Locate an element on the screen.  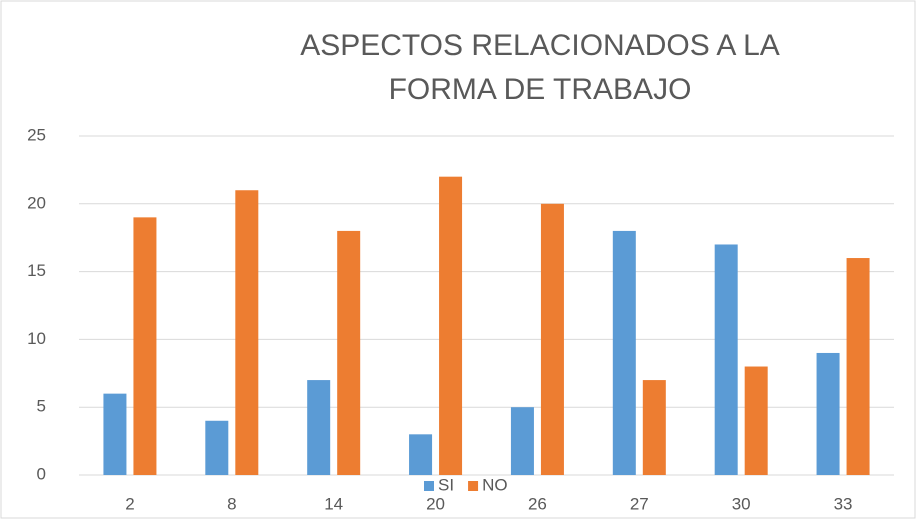
x-tick-label: 20 is located at coordinates (435, 503).